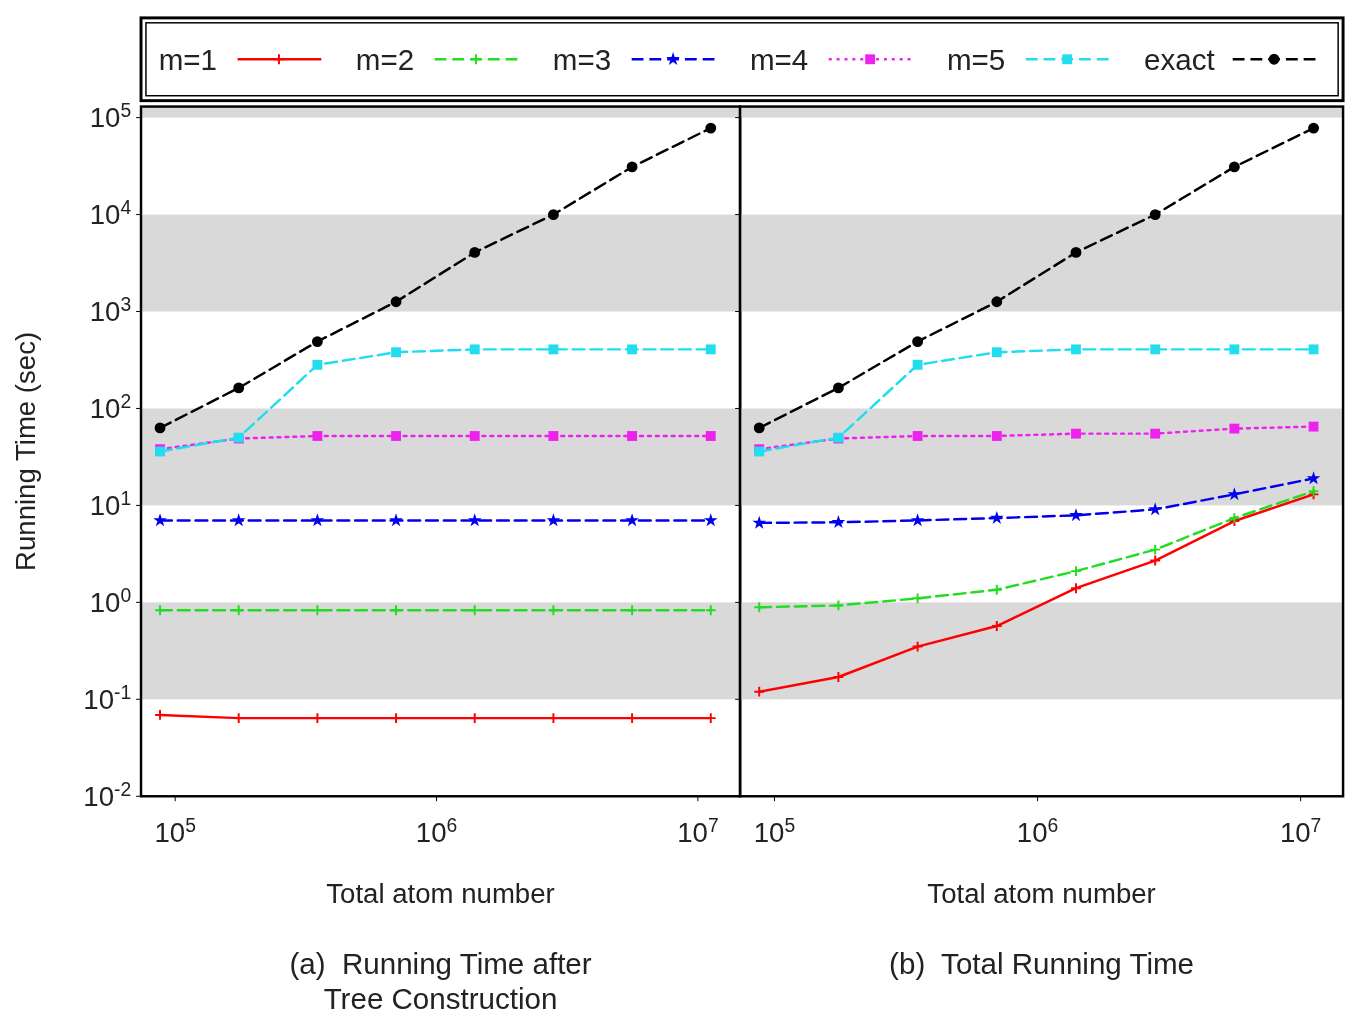 The height and width of the screenshot is (1032, 1365). I want to click on y-tick-label: 10$^{-2}$, so click(107, 795).